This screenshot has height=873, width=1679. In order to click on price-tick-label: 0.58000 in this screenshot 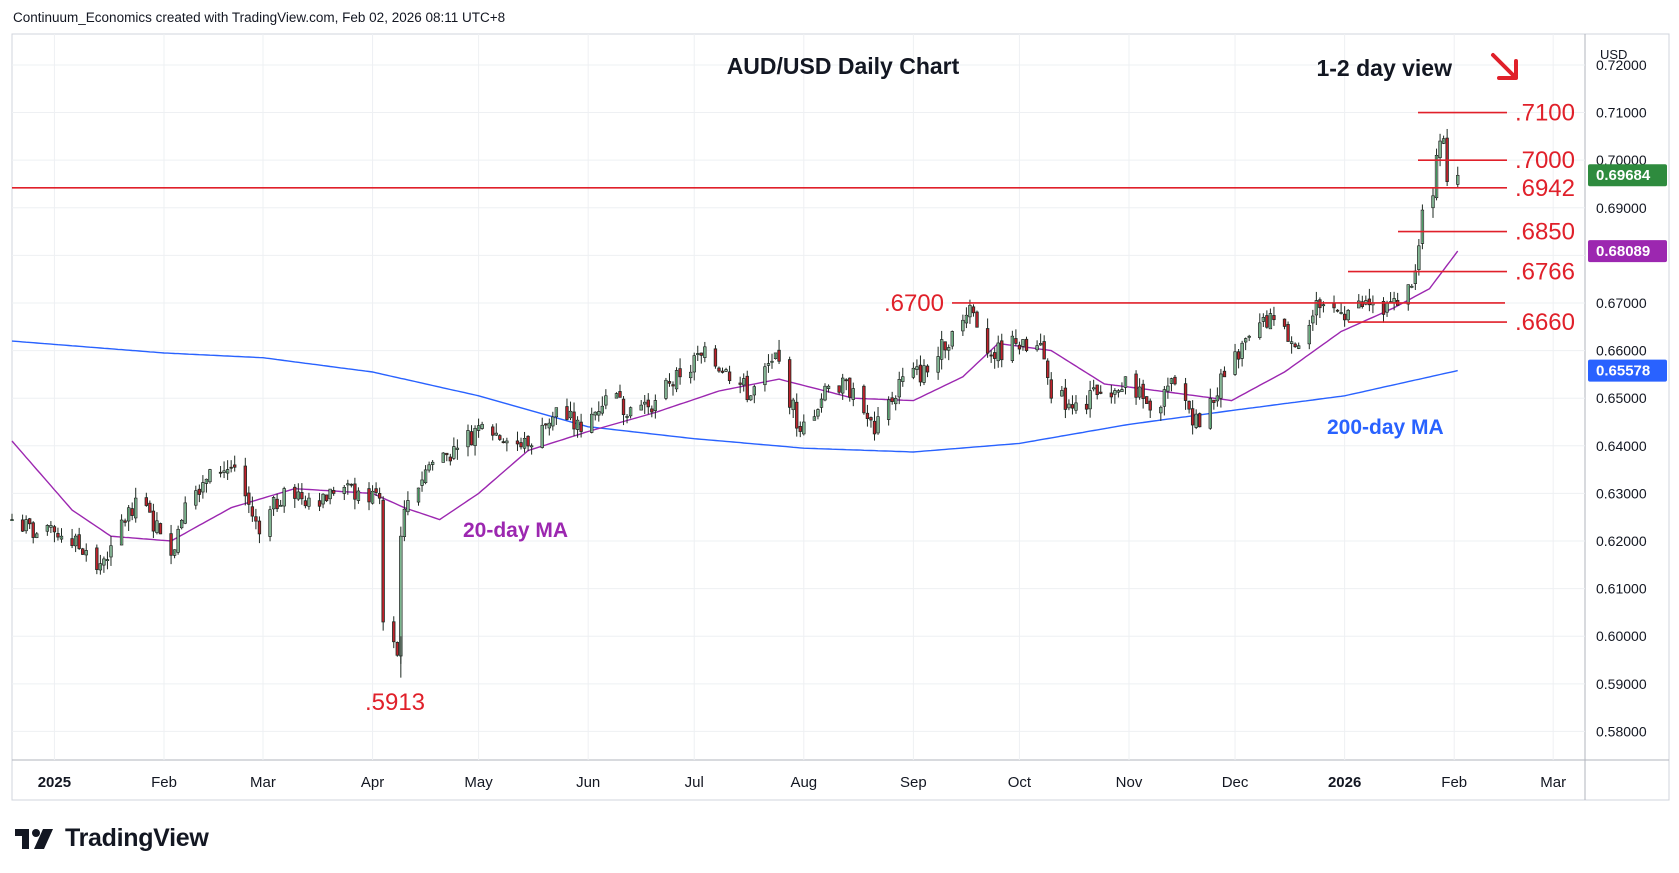, I will do `click(1621, 731)`.